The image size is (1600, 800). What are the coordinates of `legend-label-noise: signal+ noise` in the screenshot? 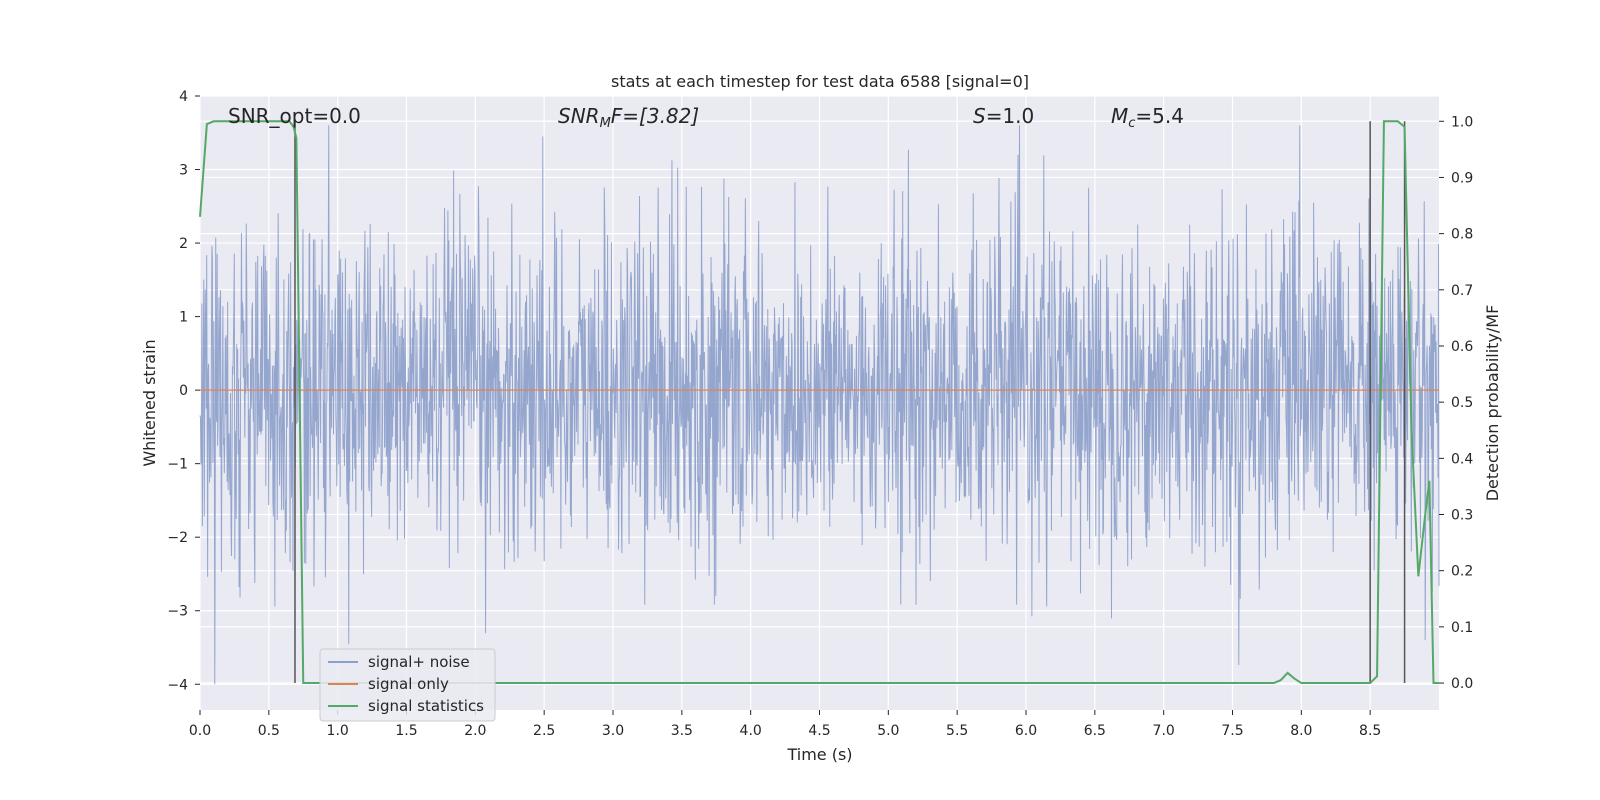 It's located at (419, 662).